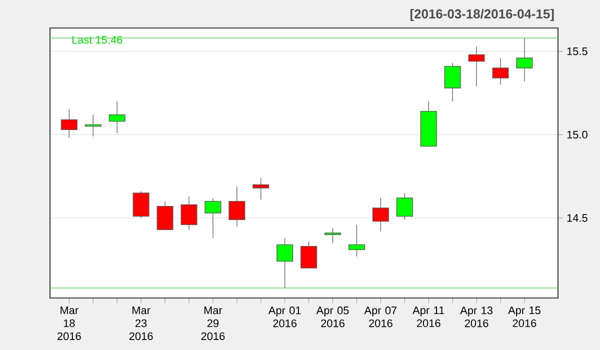 This screenshot has height=350, width=600. Describe the element at coordinates (482, 15) in the screenshot. I see `chart-subtitle: [2016-03-18/2016-04-15]` at that location.